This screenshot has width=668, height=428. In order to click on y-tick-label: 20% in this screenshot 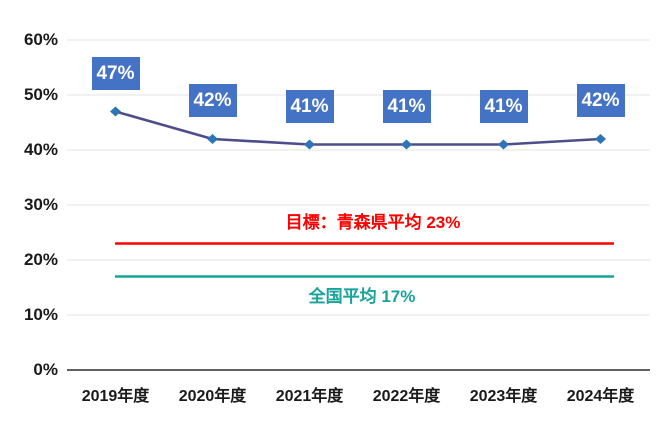, I will do `click(40, 259)`.